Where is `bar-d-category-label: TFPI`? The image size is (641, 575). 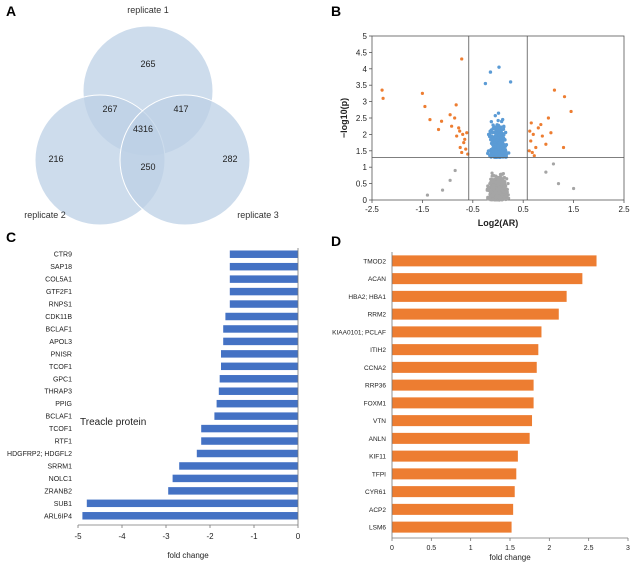
bar-d-category-label: TFPI is located at coordinates (379, 474).